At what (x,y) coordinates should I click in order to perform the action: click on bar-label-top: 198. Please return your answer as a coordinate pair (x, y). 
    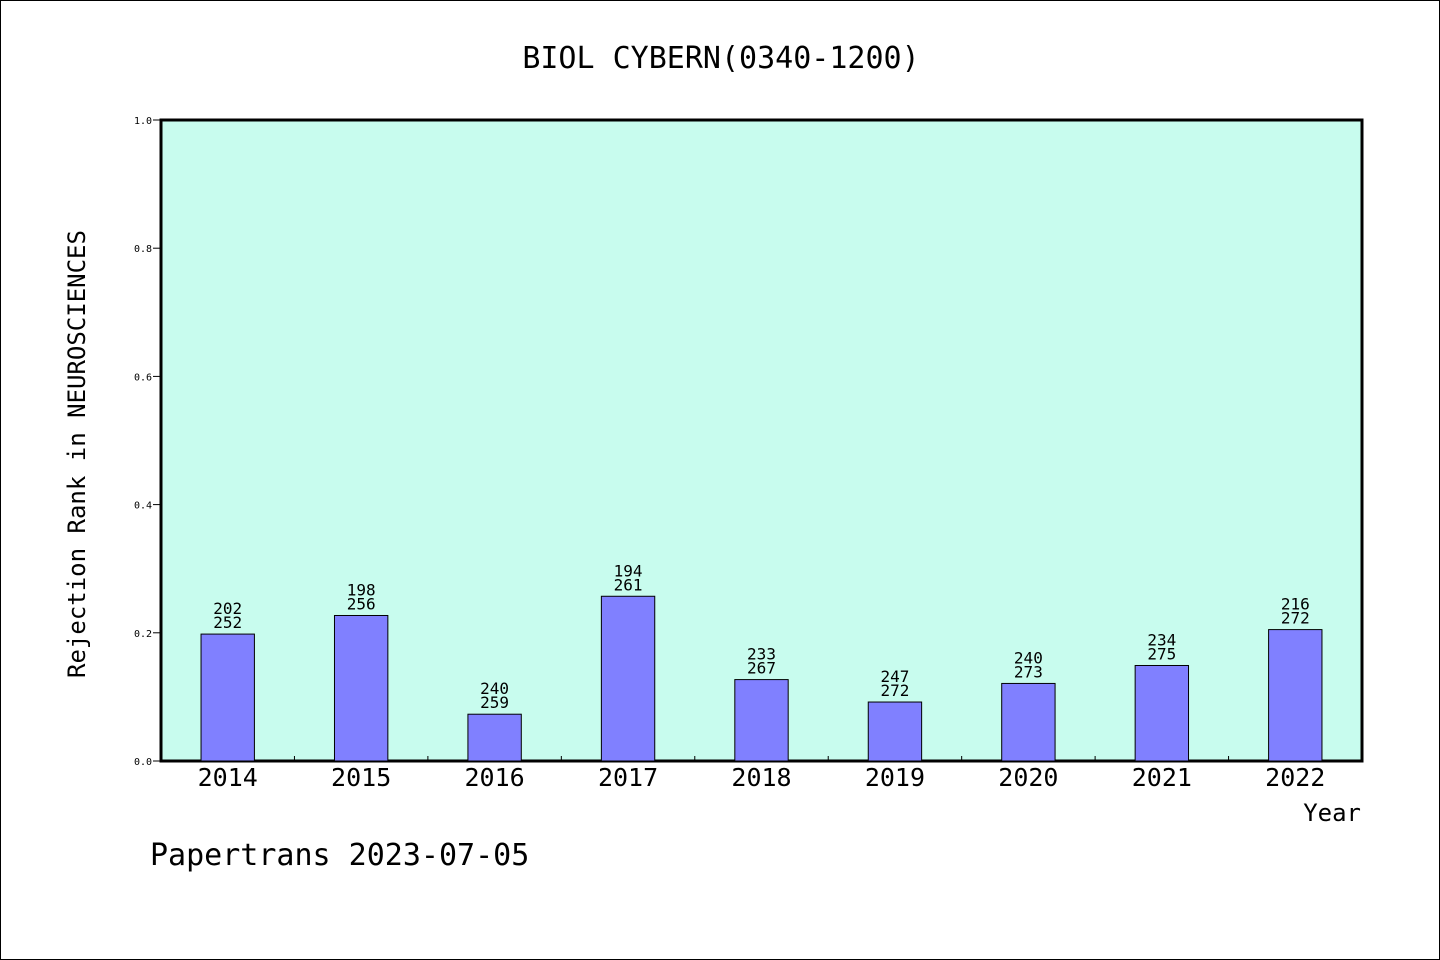
    Looking at the image, I should click on (361, 589).